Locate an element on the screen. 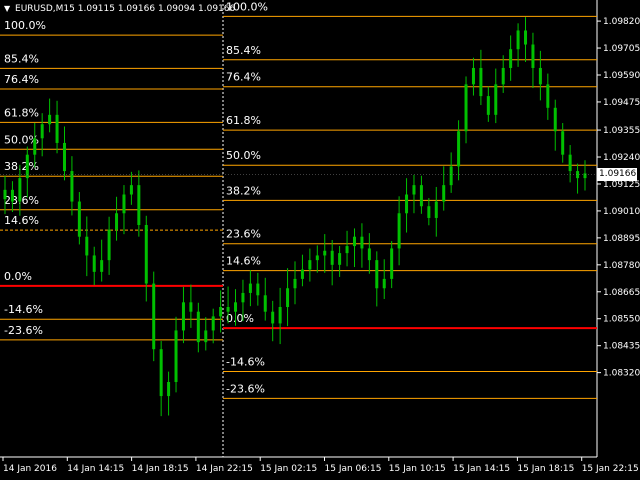 The height and width of the screenshot is (480, 640). fib-right-level-label: 50.0% is located at coordinates (243, 155).